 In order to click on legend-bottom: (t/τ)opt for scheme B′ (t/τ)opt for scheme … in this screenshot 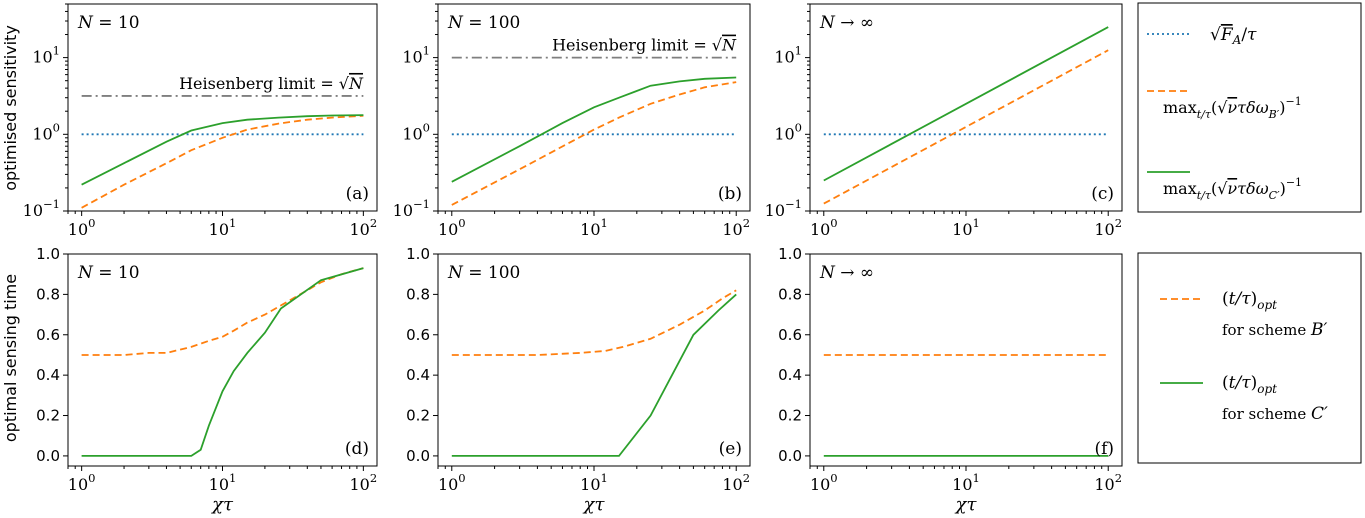, I will do `click(1249, 358)`.